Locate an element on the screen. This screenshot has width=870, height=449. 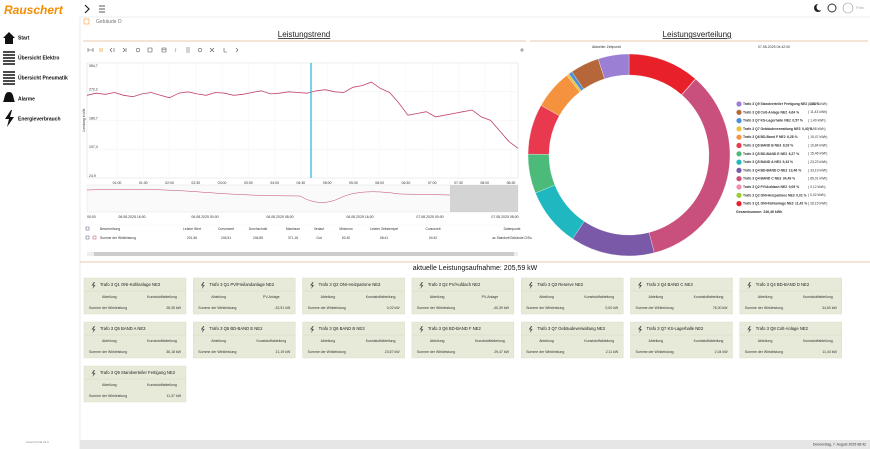
scrollbar-thumb is located at coordinates (304, 254).